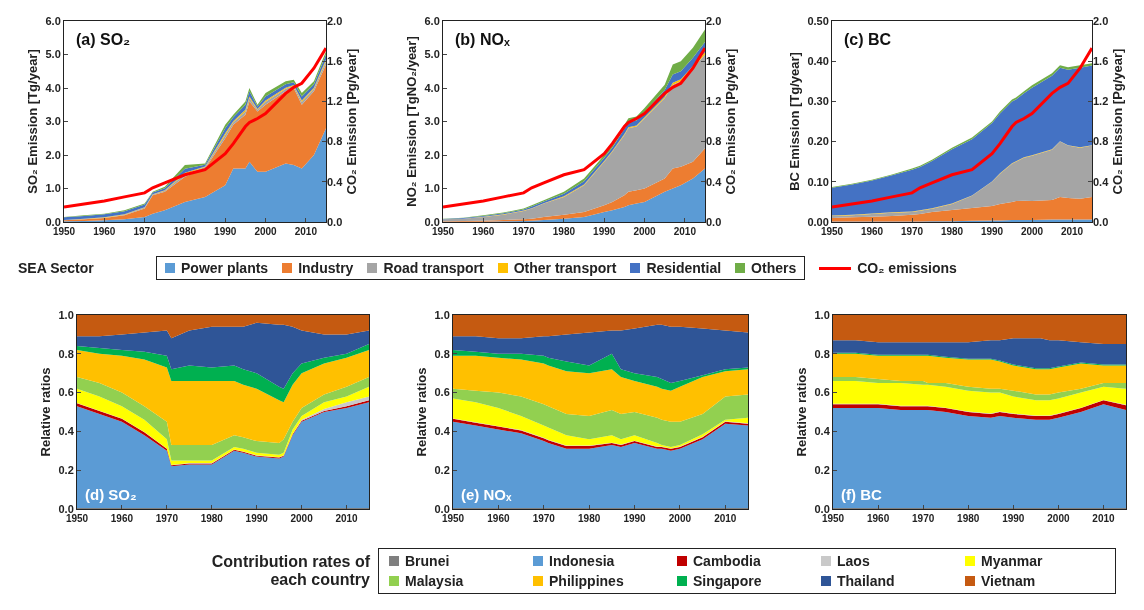 Image resolution: width=1144 pixels, height=610 pixels. Describe the element at coordinates (818, 221) in the screenshot. I see `y-tick-label: 0.00` at that location.